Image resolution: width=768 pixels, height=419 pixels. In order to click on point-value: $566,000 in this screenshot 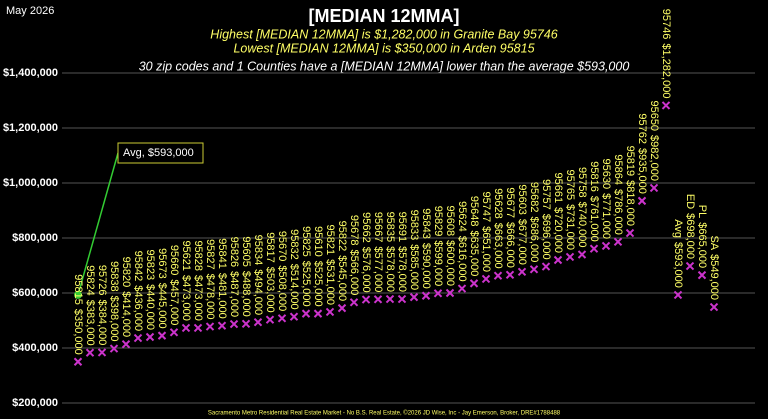, I will do `click(354, 272)`.